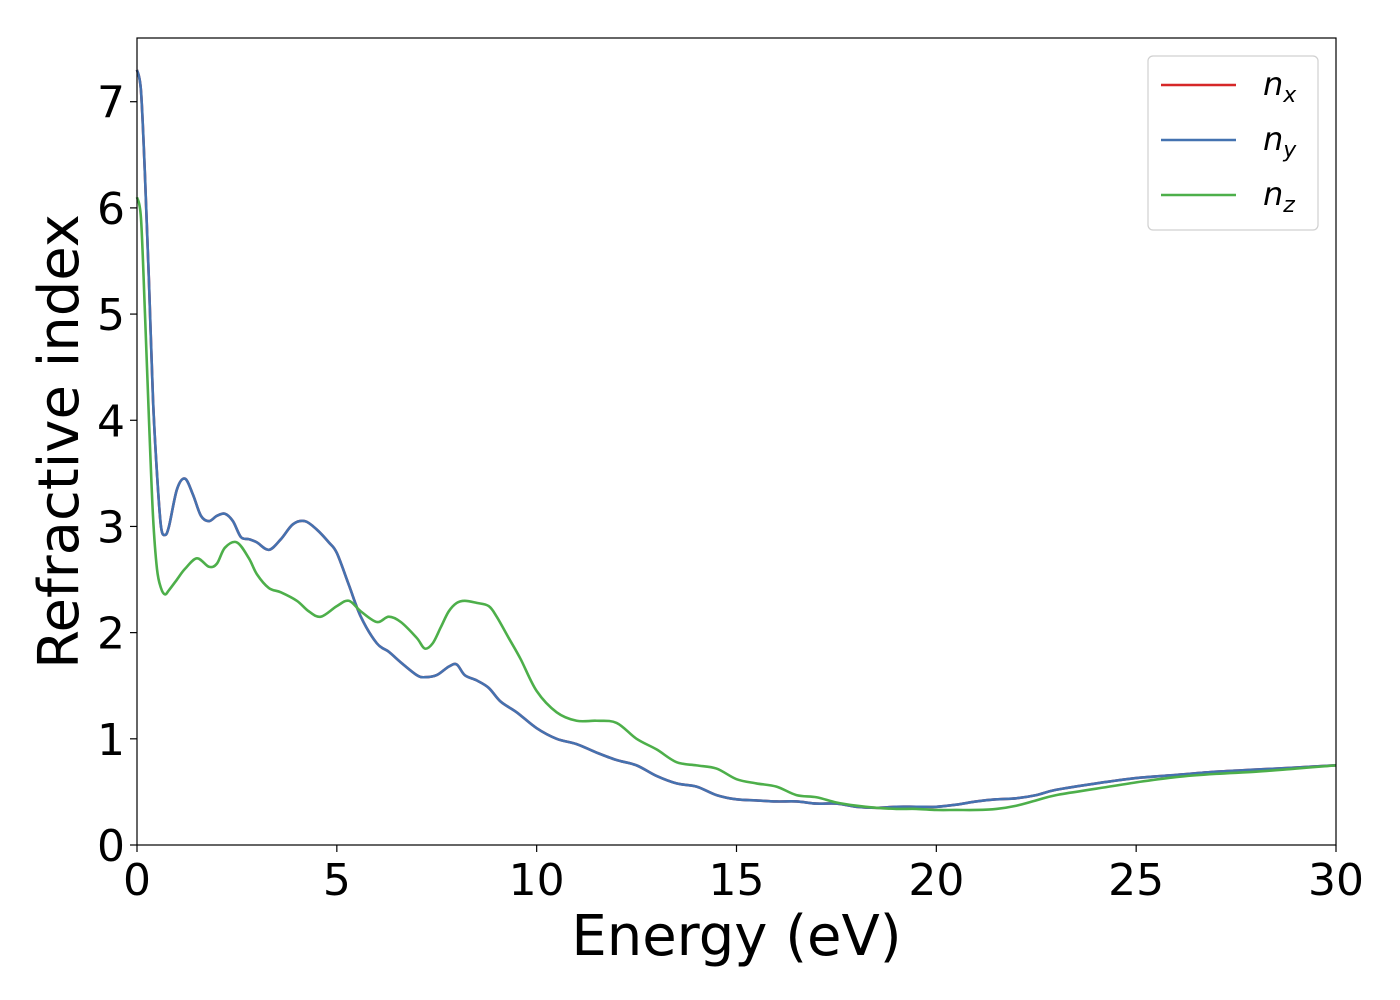 The width and height of the screenshot is (1400, 1000). What do you see at coordinates (737, 880) in the screenshot?
I see `x-tick-label: 15` at bounding box center [737, 880].